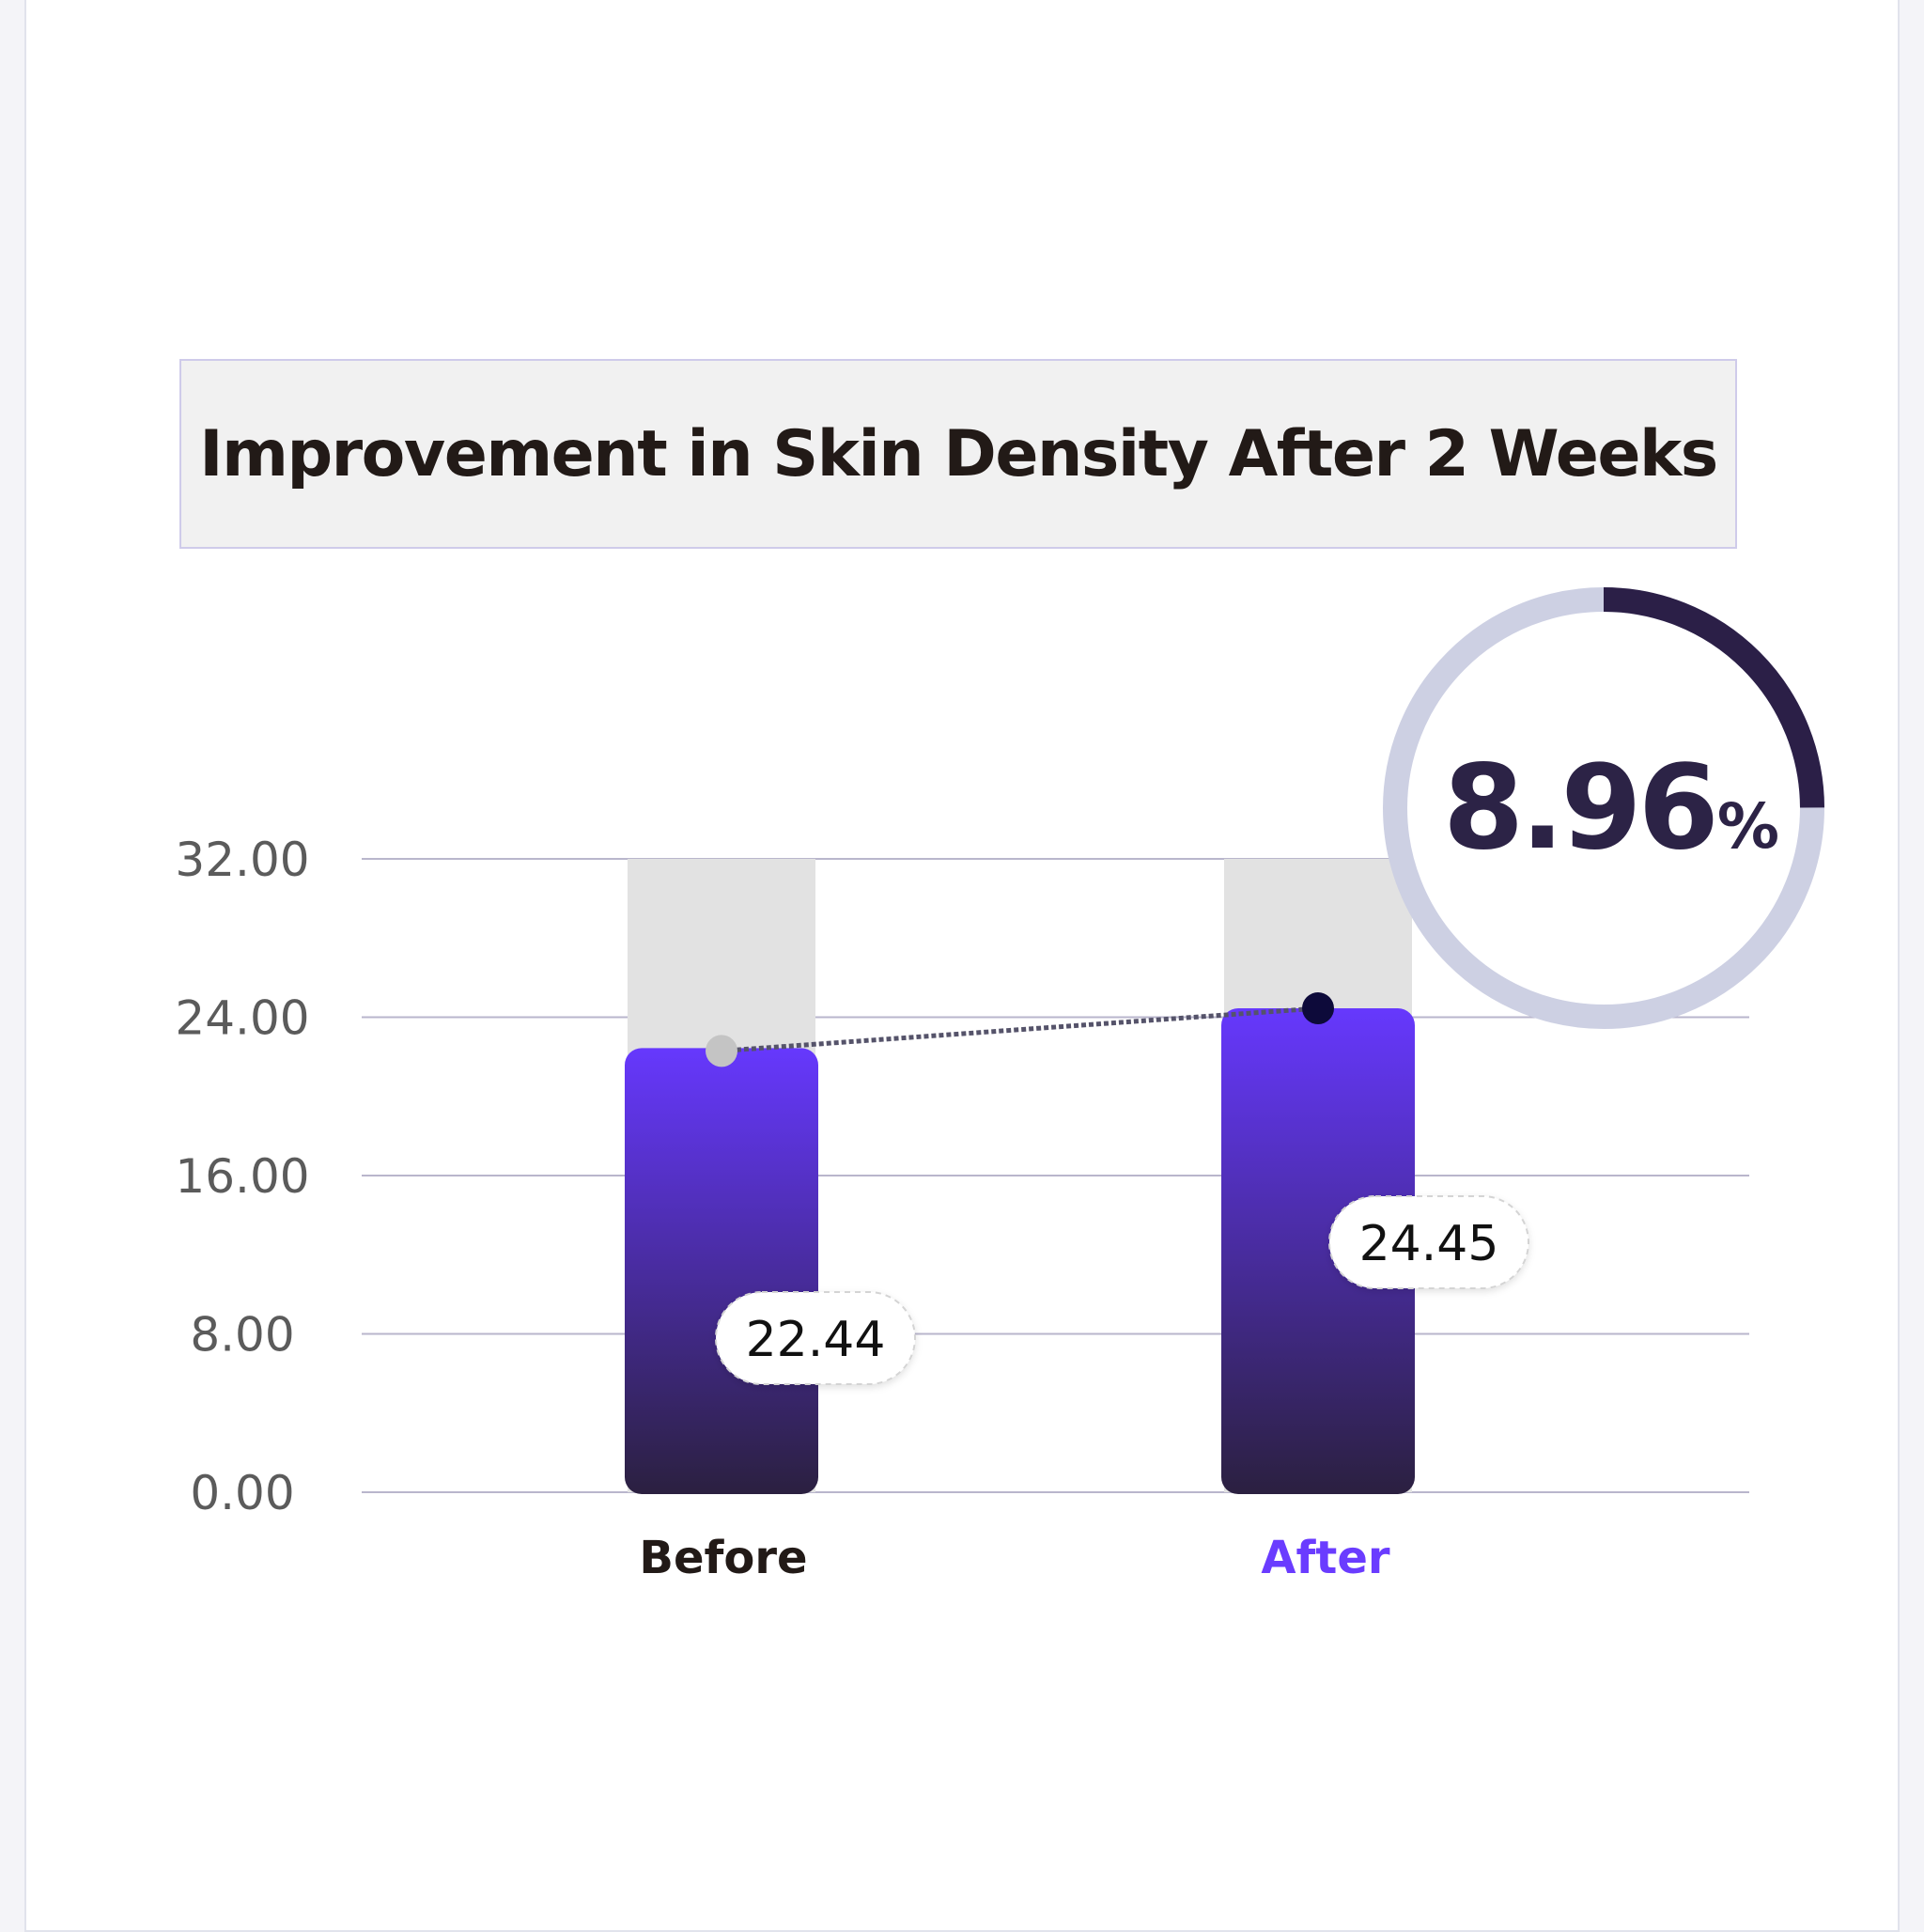  What do you see at coordinates (1326, 1558) in the screenshot?
I see `x-category-label: After` at bounding box center [1326, 1558].